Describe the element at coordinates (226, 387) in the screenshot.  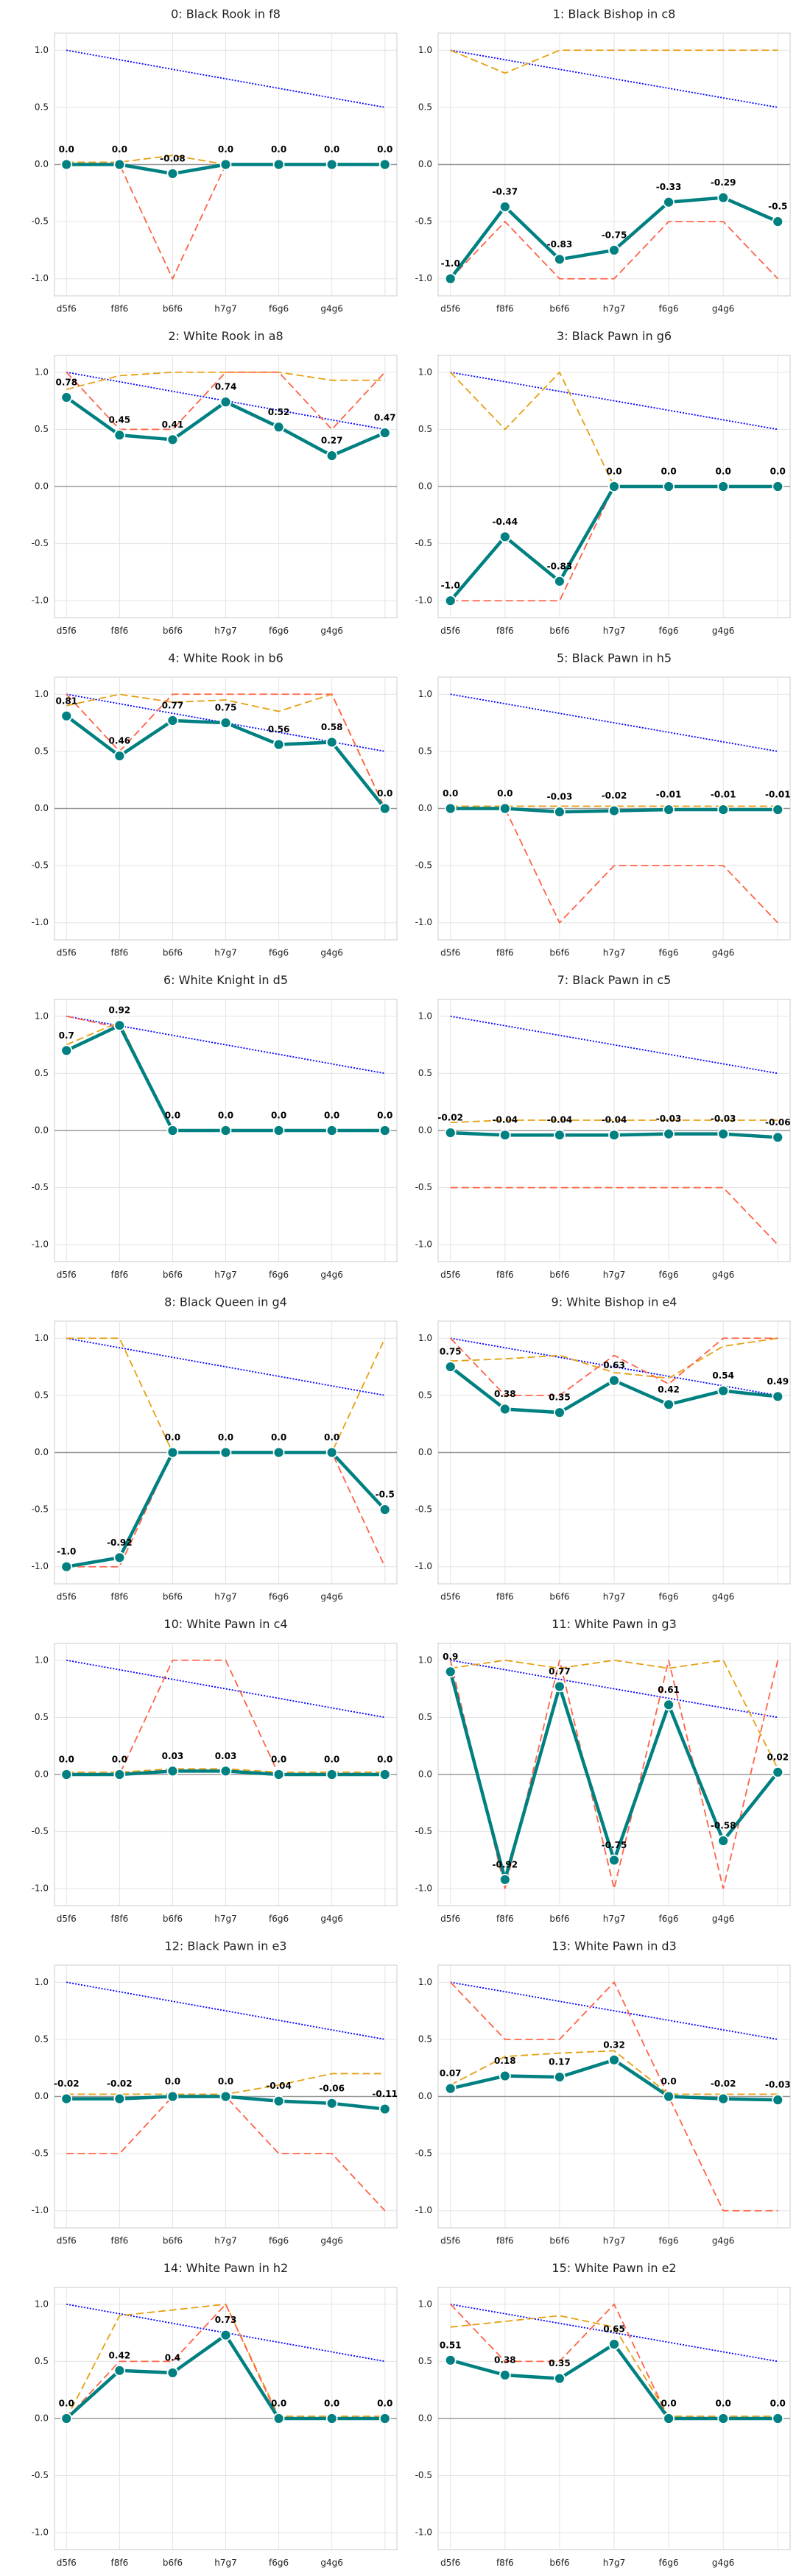
I see `value-label: 0.74` at that location.